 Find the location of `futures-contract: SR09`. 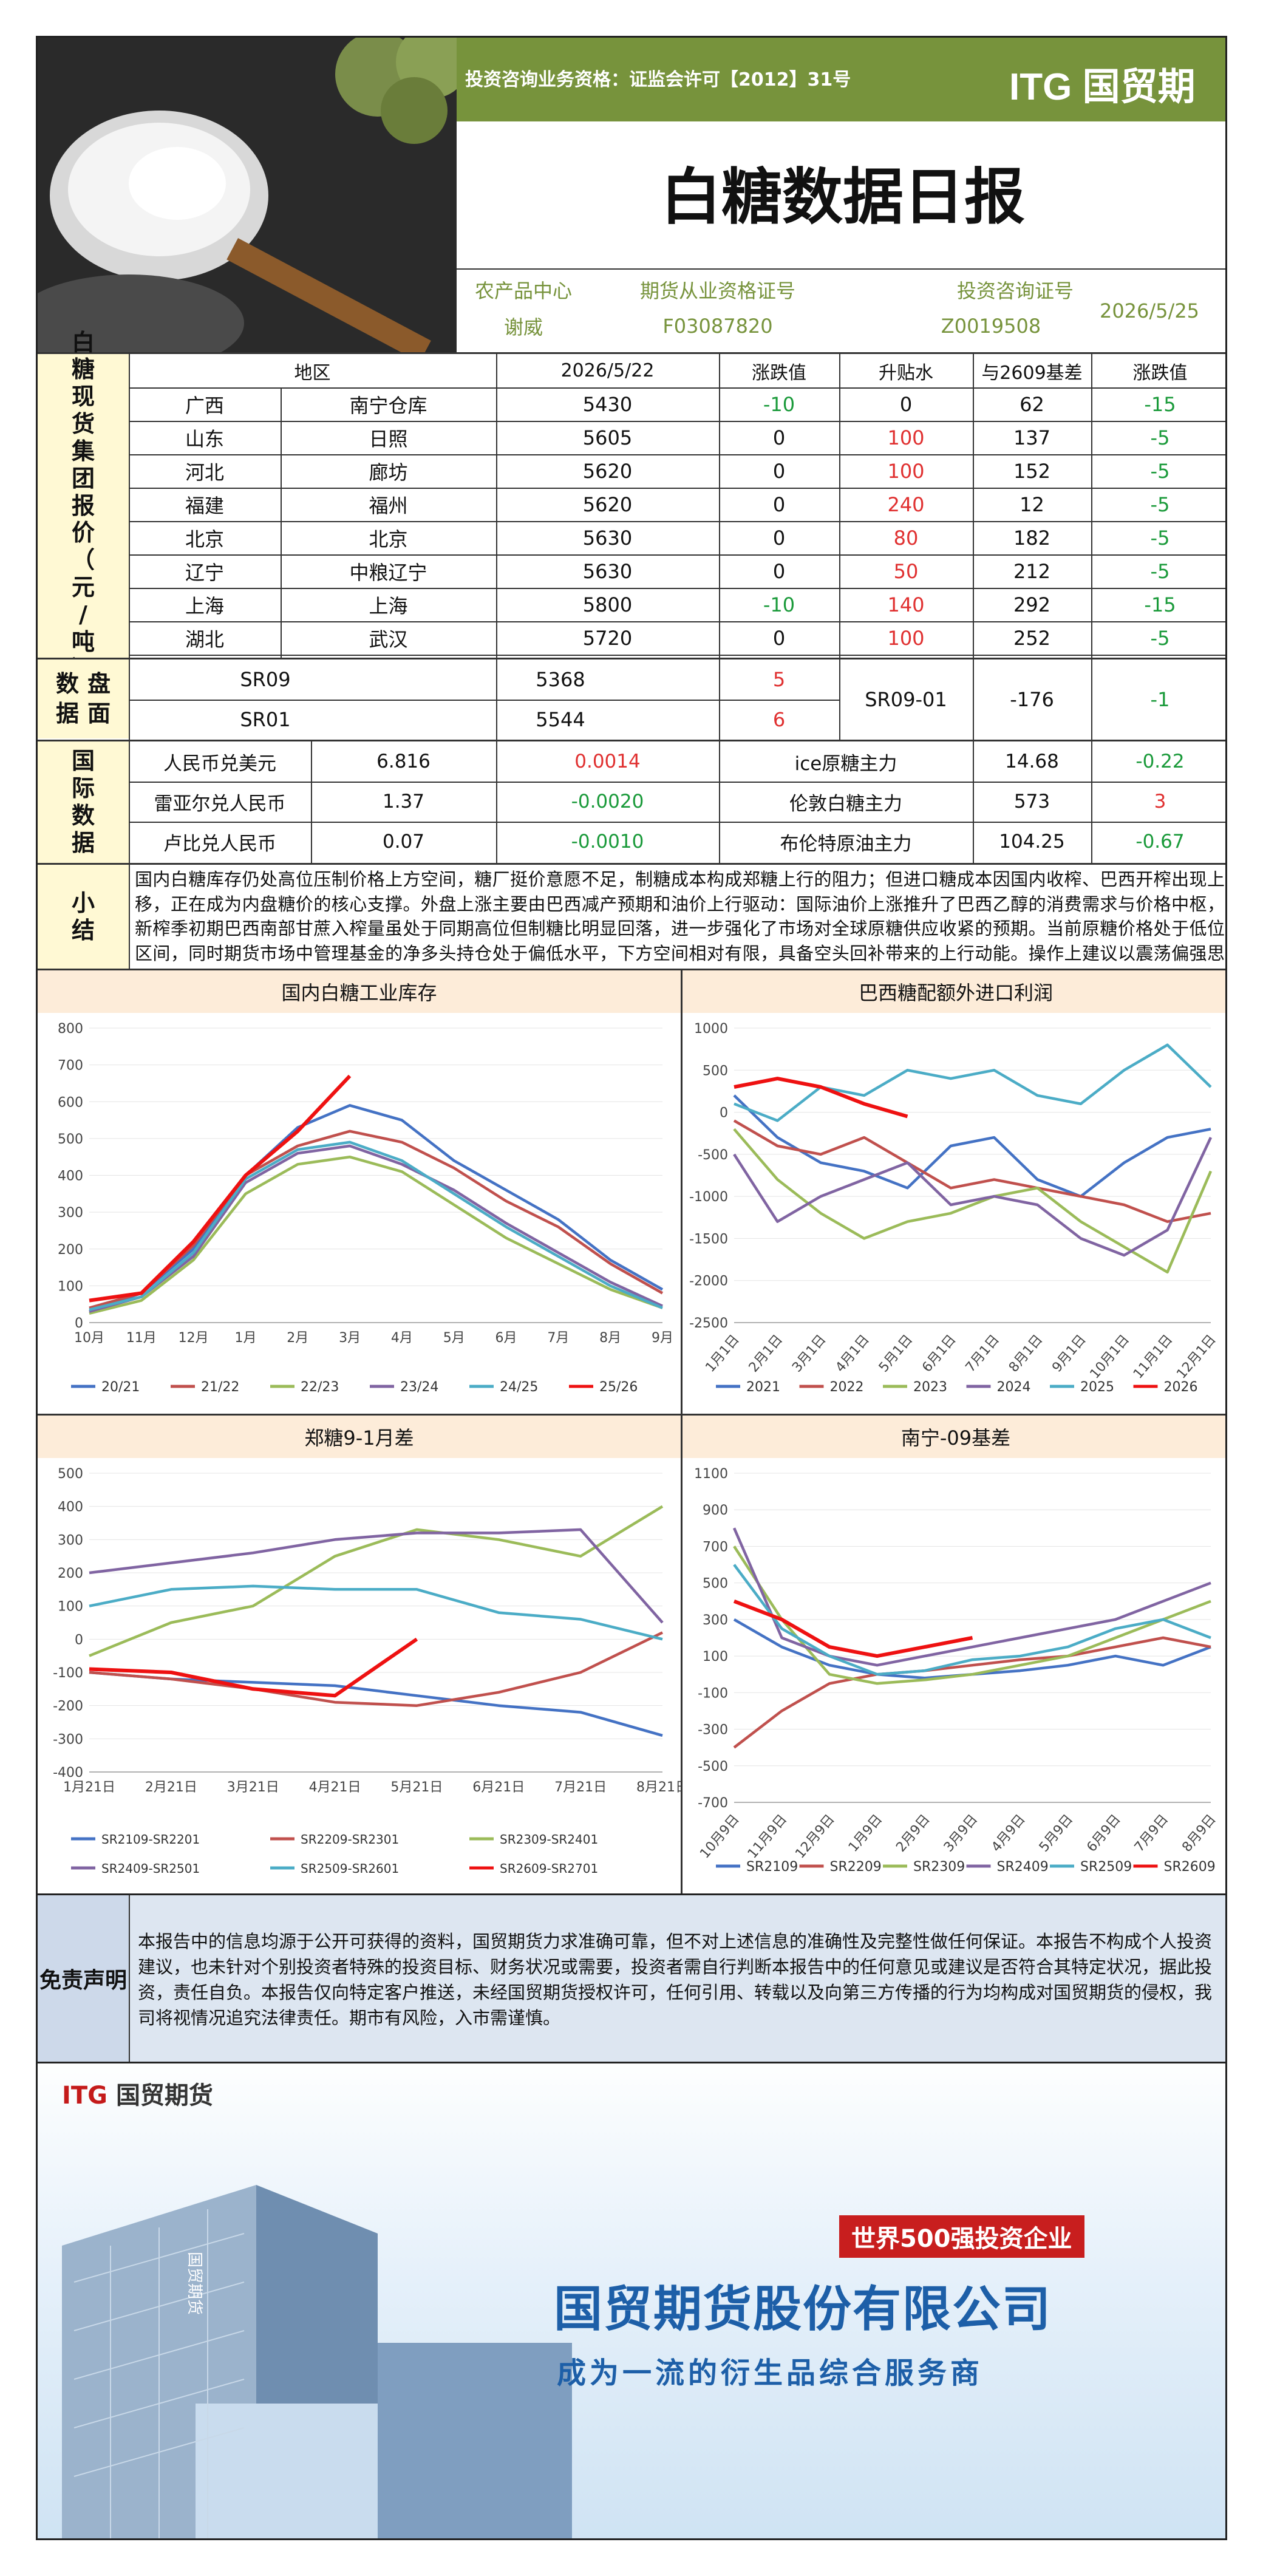

futures-contract: SR09 is located at coordinates (265, 679).